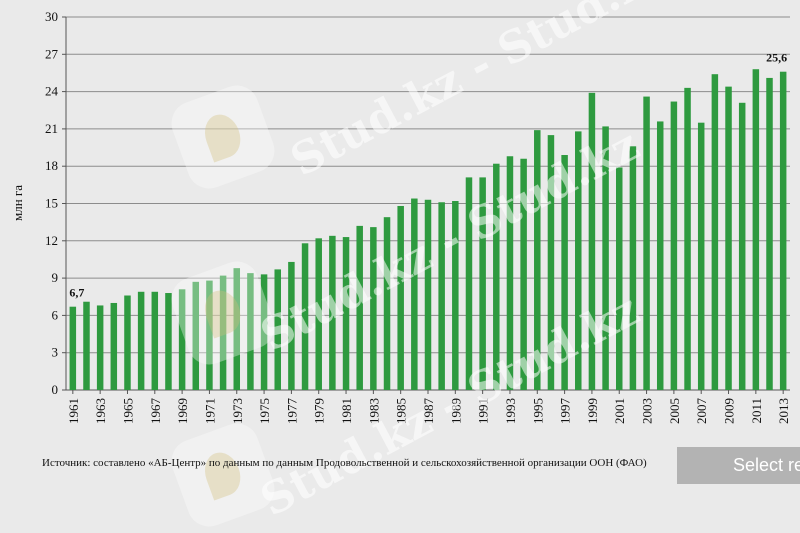 The width and height of the screenshot is (800, 533). Describe the element at coordinates (619, 411) in the screenshot. I see `x-tick-label: 2001` at that location.